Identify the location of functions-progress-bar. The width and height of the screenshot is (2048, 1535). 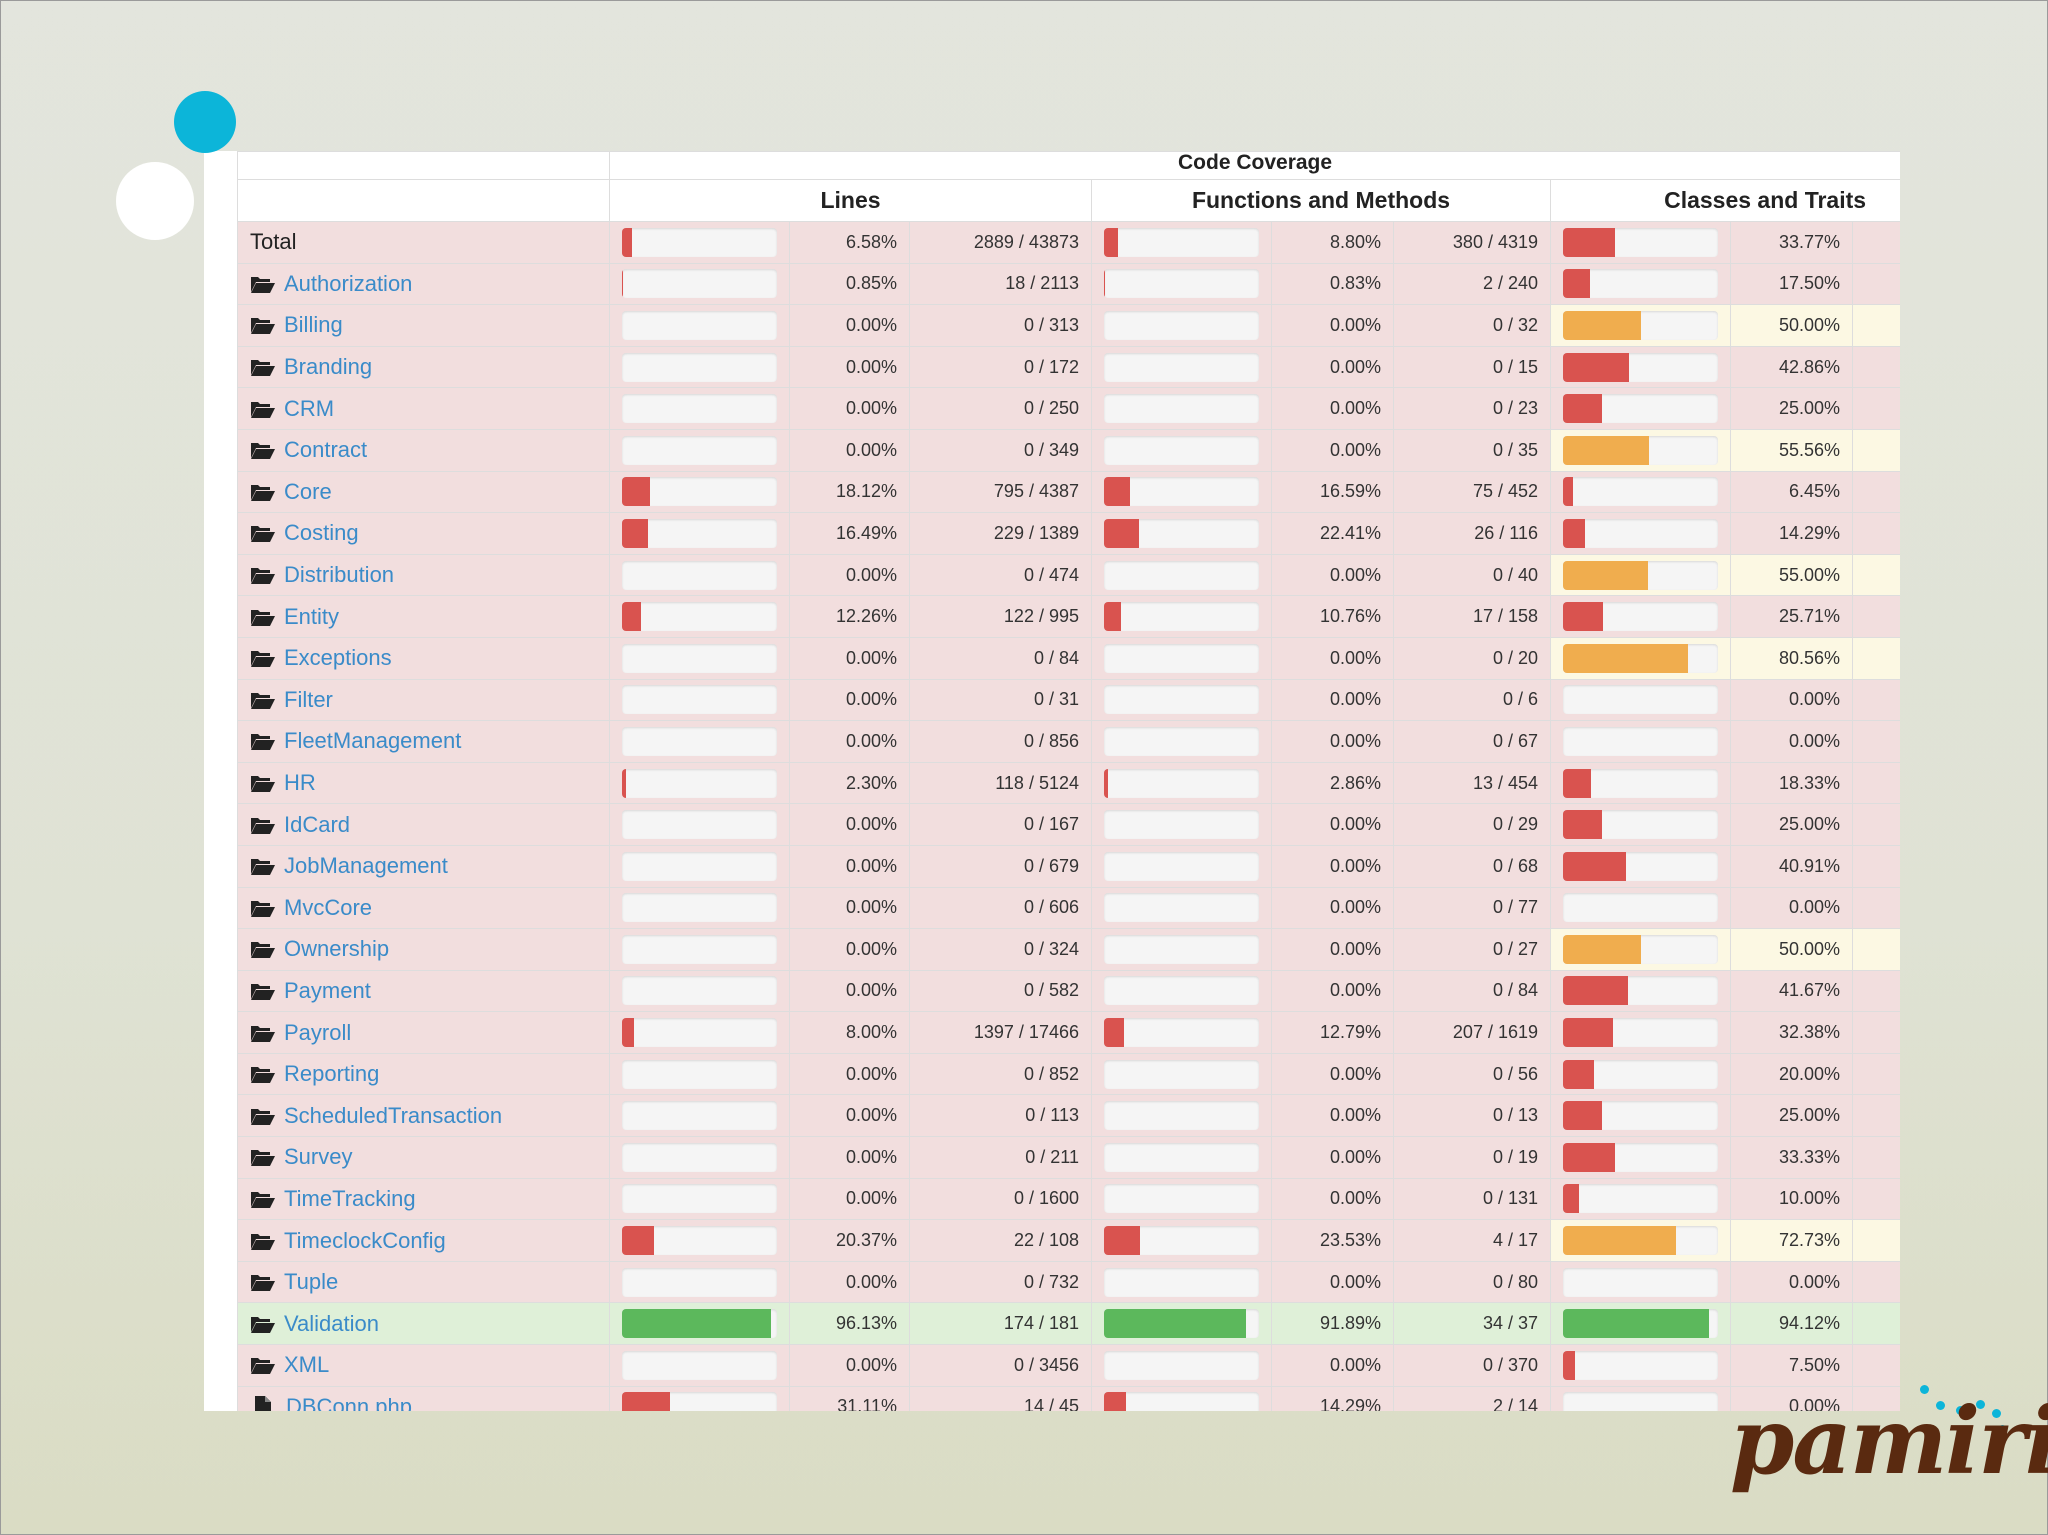
(1181, 575).